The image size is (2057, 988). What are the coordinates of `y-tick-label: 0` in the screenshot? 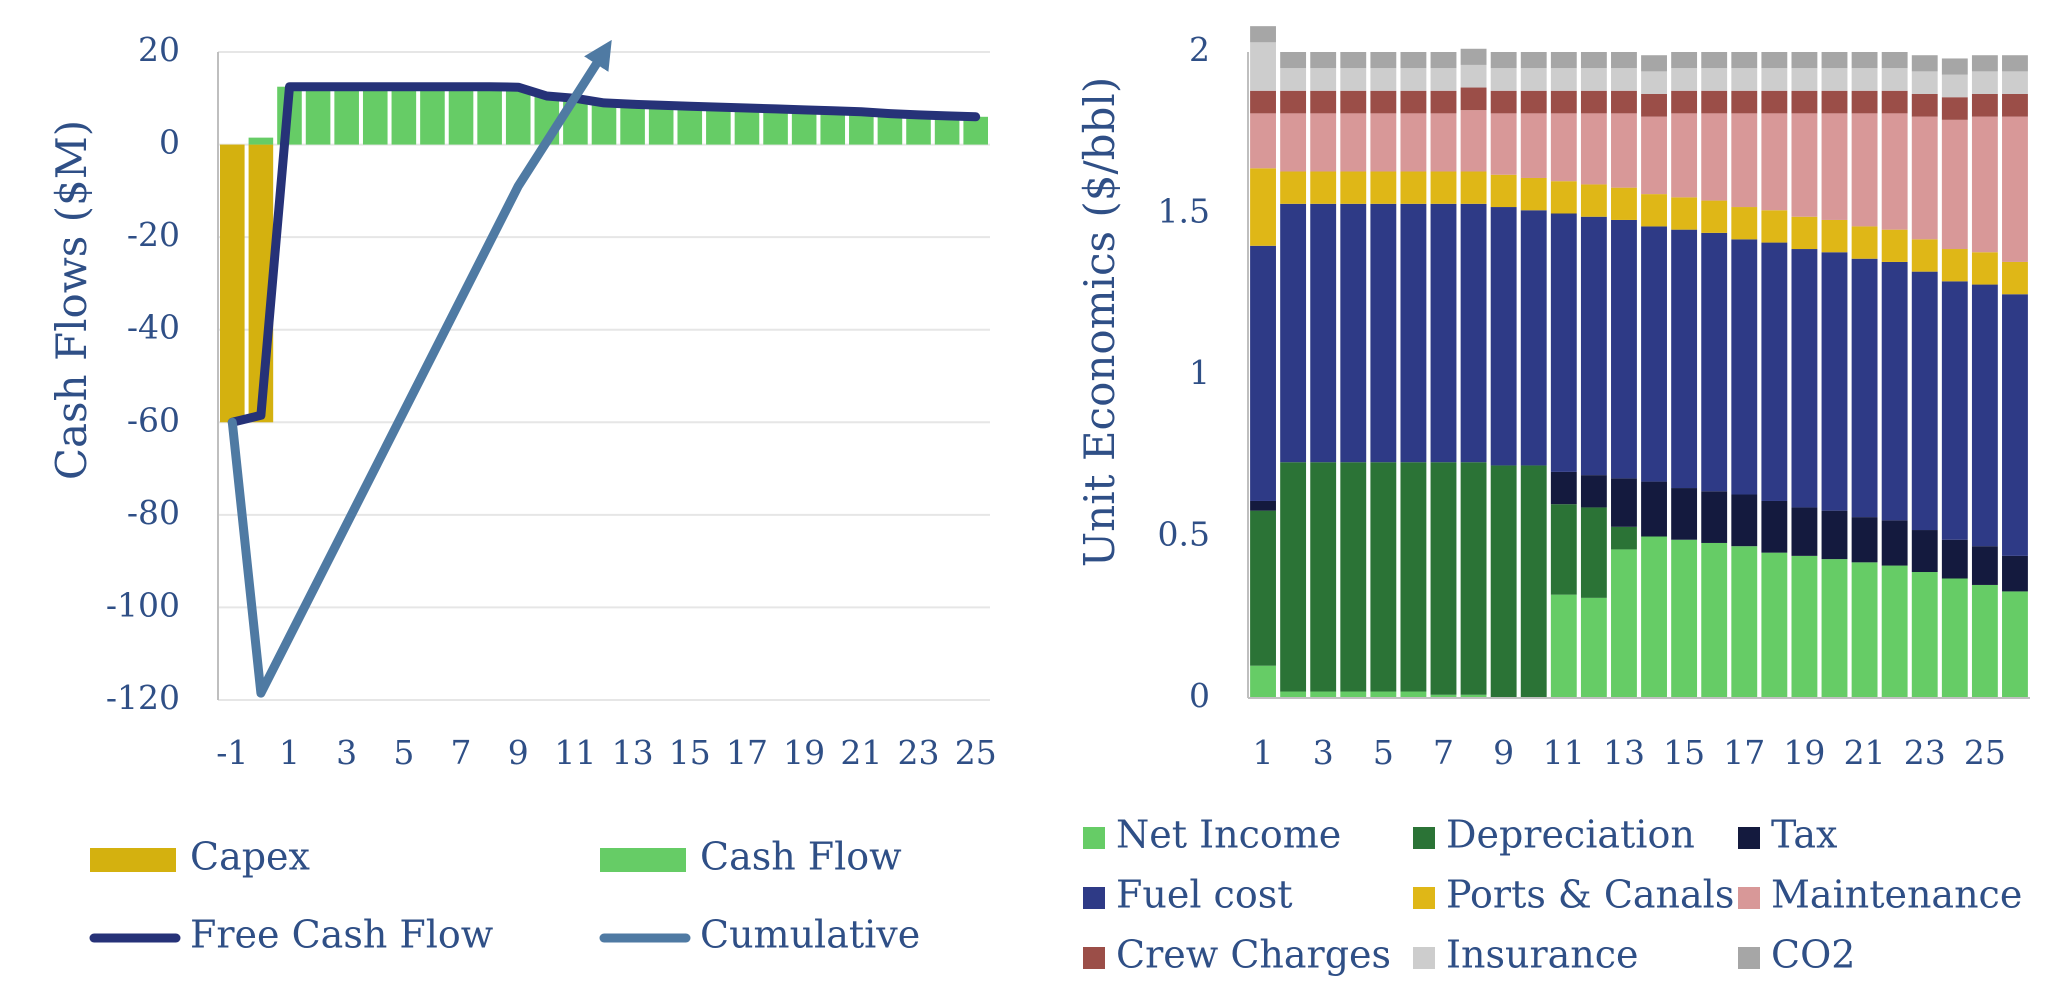 It's located at (1199, 695).